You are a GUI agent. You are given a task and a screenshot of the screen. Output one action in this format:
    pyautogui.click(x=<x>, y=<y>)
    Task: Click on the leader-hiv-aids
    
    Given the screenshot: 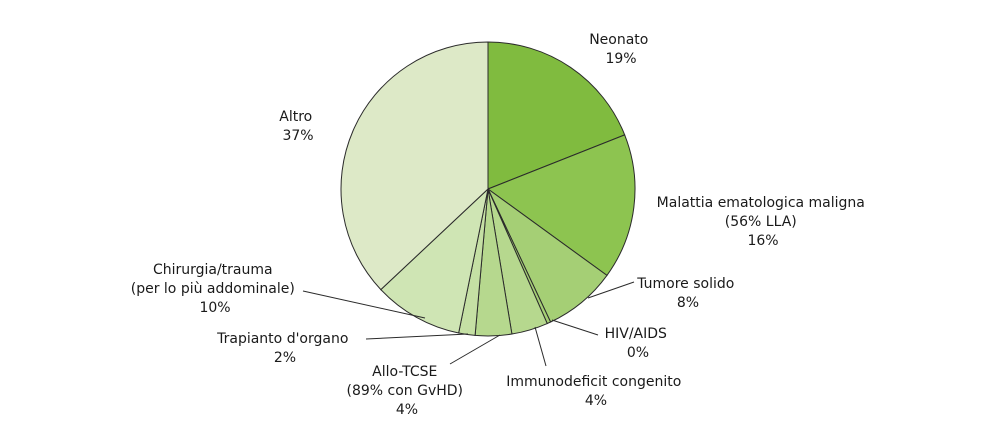 What is the action you would take?
    pyautogui.click(x=575, y=327)
    